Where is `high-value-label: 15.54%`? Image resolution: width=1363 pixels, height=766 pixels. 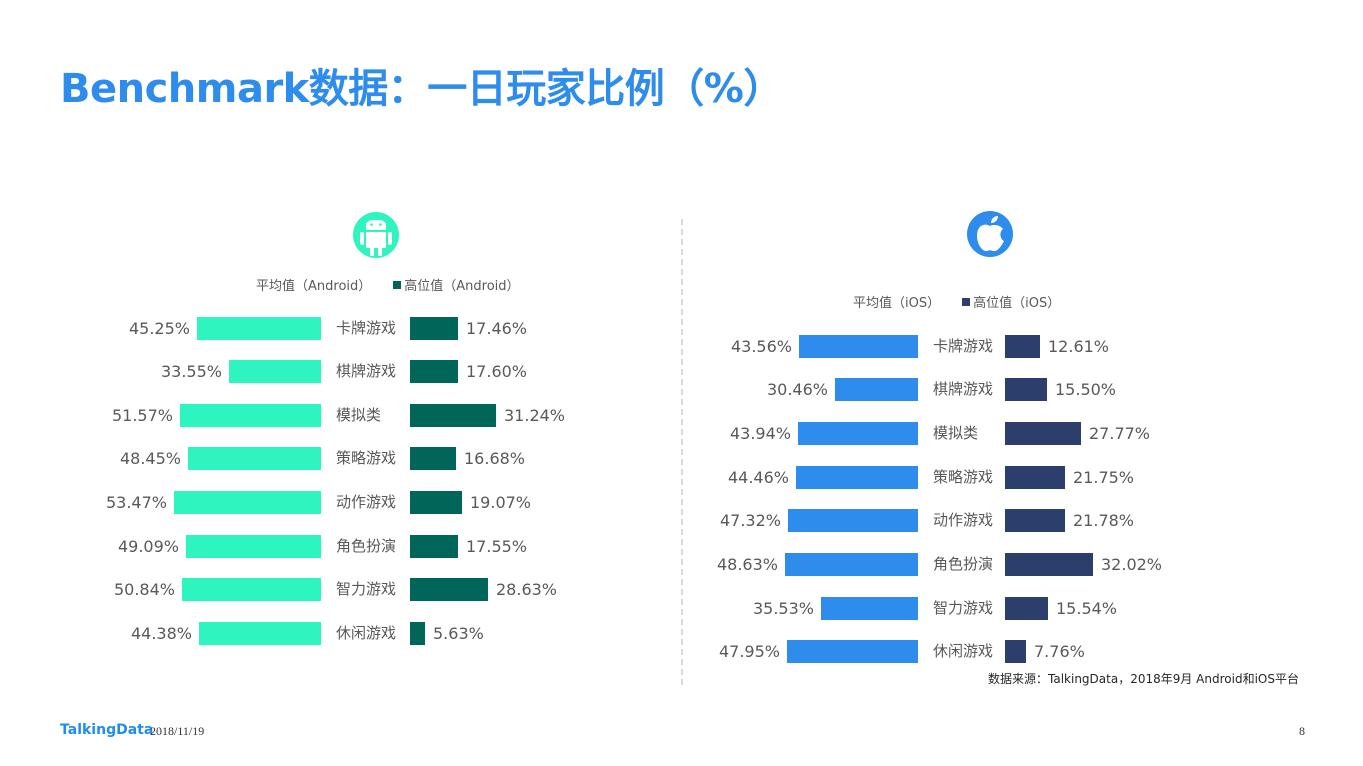
high-value-label: 15.54% is located at coordinates (1087, 608).